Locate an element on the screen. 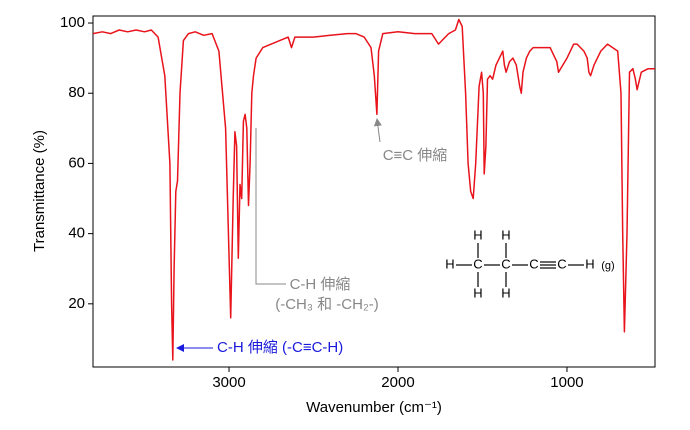 The height and width of the screenshot is (430, 690). annotation: C≡C 伸縮 is located at coordinates (415, 155).